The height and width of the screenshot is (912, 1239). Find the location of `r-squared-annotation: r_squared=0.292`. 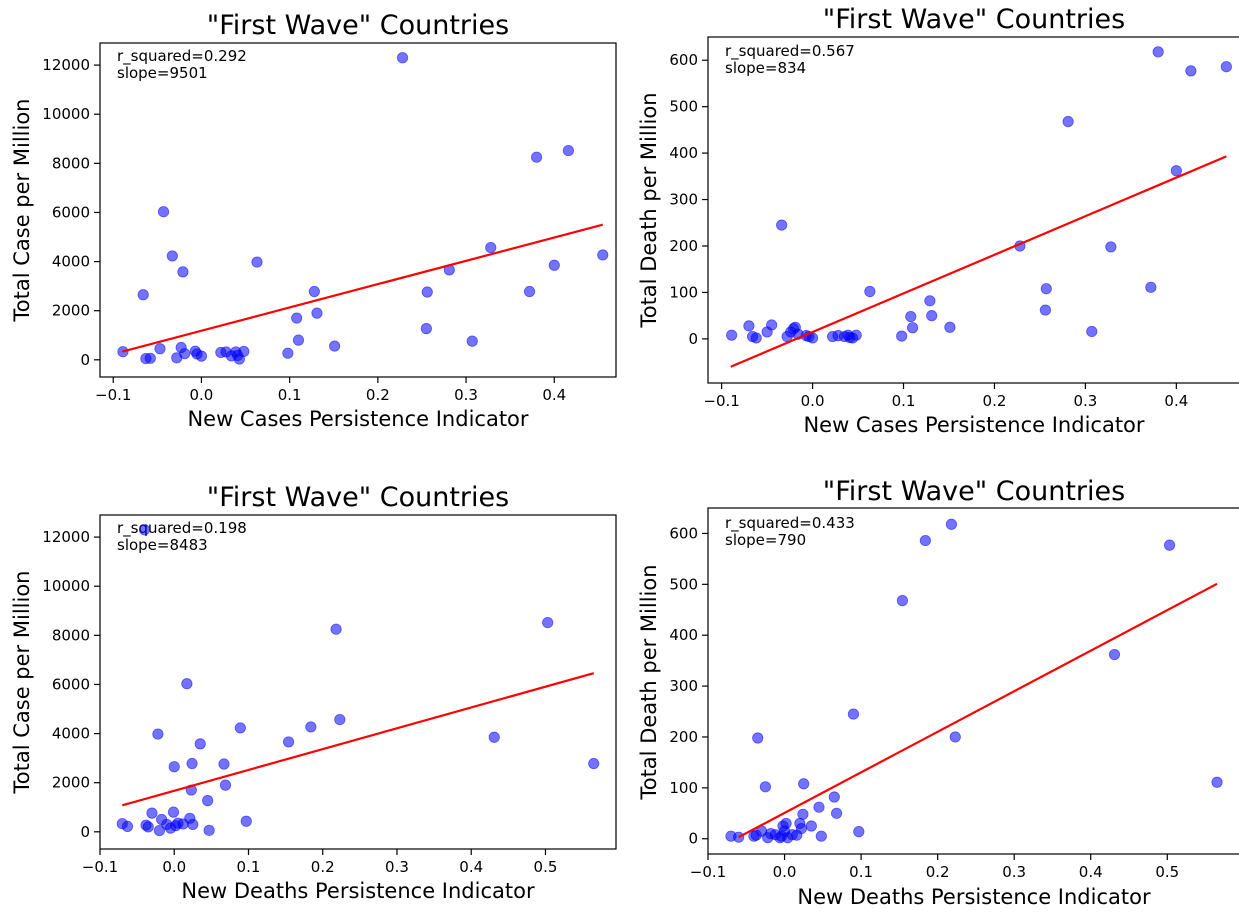

r-squared-annotation: r_squared=0.292 is located at coordinates (182, 56).